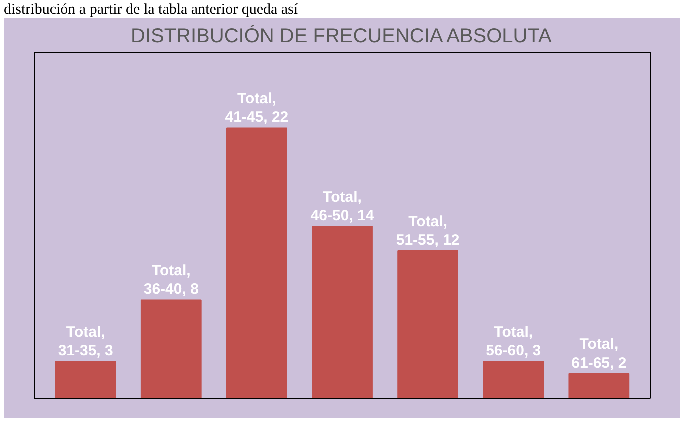  I want to click on data-label: Total, 61-65, 2, so click(599, 354).